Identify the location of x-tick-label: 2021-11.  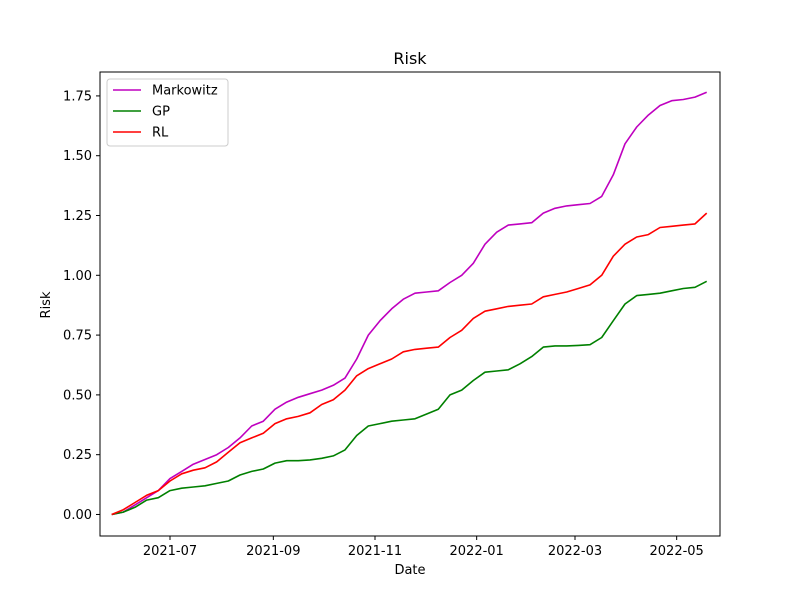
(375, 551).